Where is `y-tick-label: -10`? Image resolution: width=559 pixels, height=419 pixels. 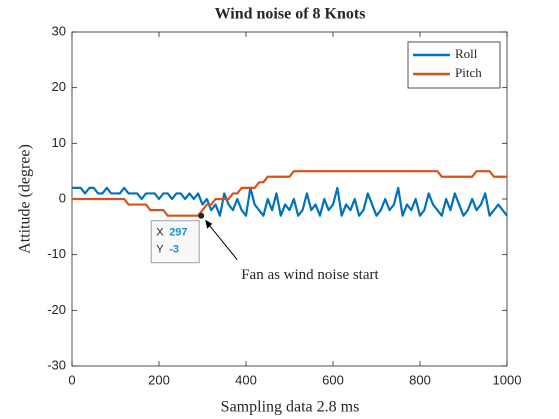 y-tick-label: -10 is located at coordinates (56, 253).